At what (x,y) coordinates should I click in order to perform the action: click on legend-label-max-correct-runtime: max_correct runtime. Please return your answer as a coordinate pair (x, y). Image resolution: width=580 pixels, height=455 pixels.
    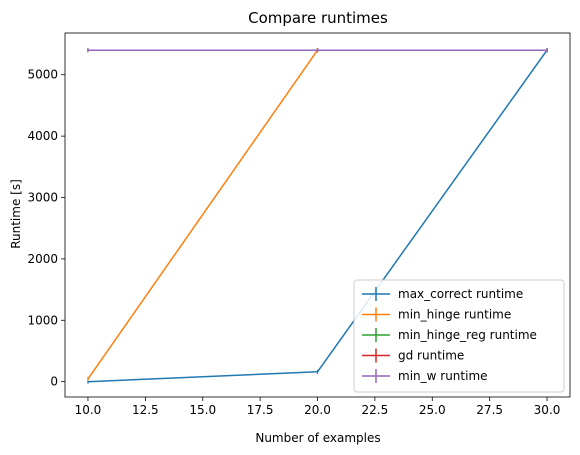
    Looking at the image, I should click on (460, 294).